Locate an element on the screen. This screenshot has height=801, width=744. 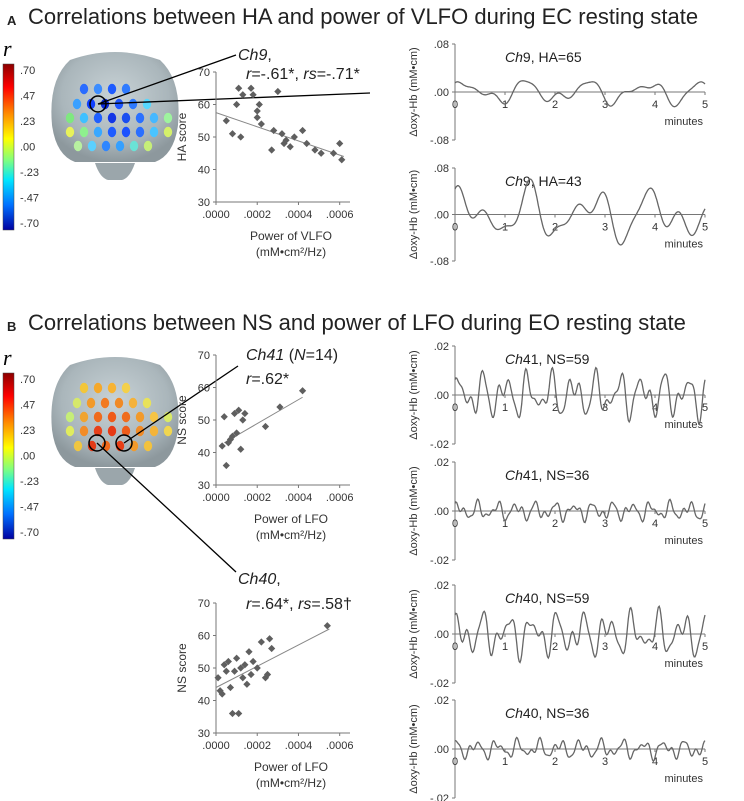
scatter-y-tick-label: 60 is located at coordinates (204, 106).